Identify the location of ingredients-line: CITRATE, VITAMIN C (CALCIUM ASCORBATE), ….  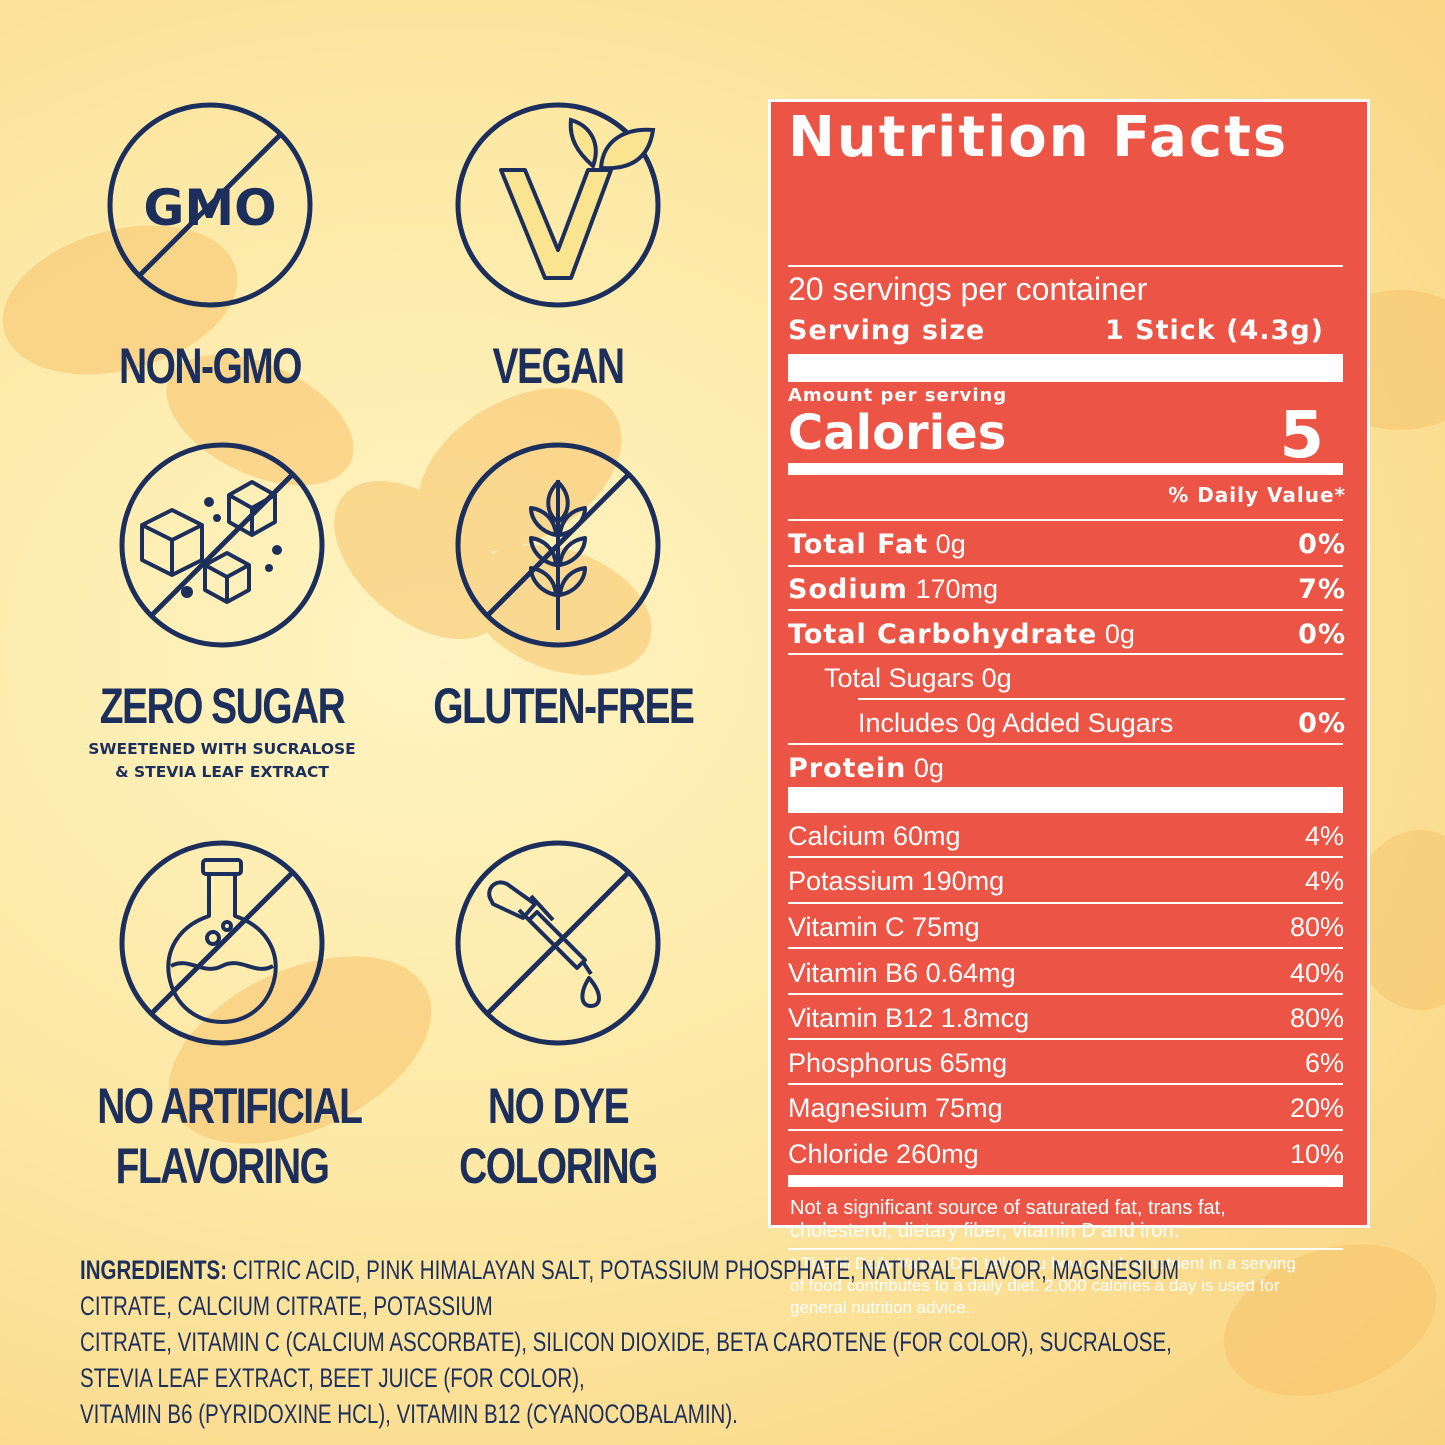
(626, 1360).